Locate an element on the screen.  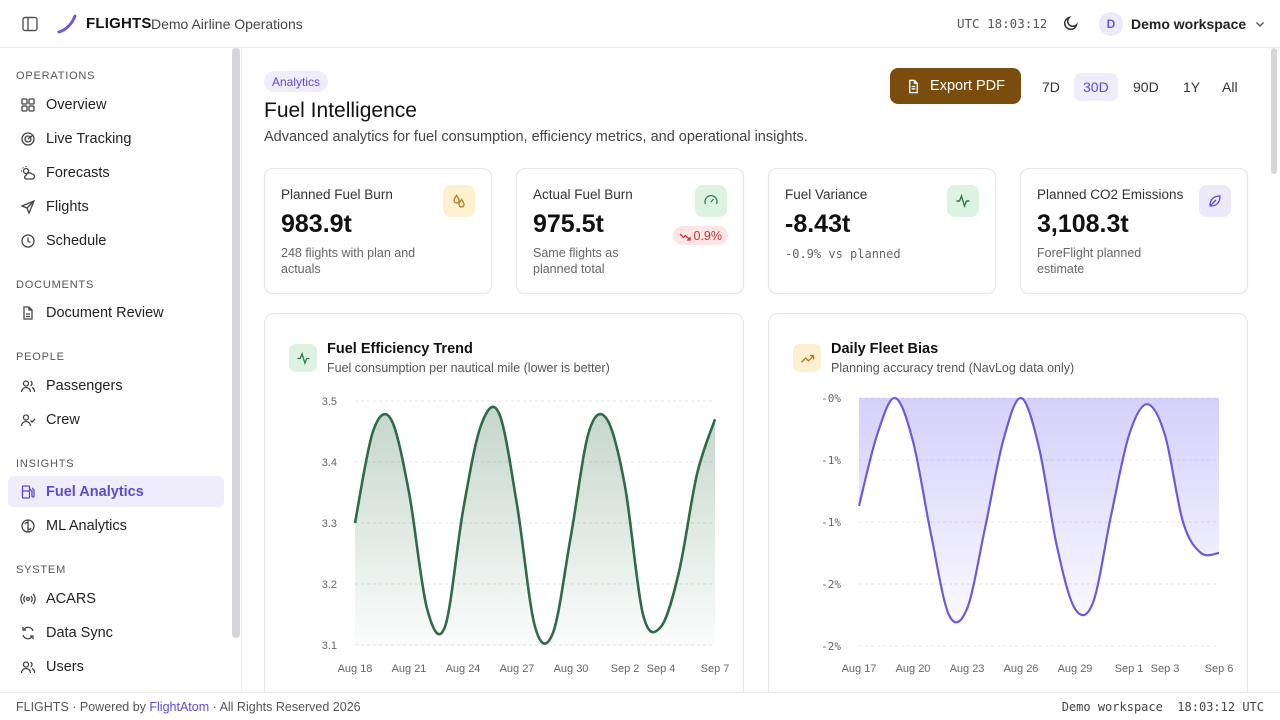
sidebar-item-crew: Crew is located at coordinates (116, 419).